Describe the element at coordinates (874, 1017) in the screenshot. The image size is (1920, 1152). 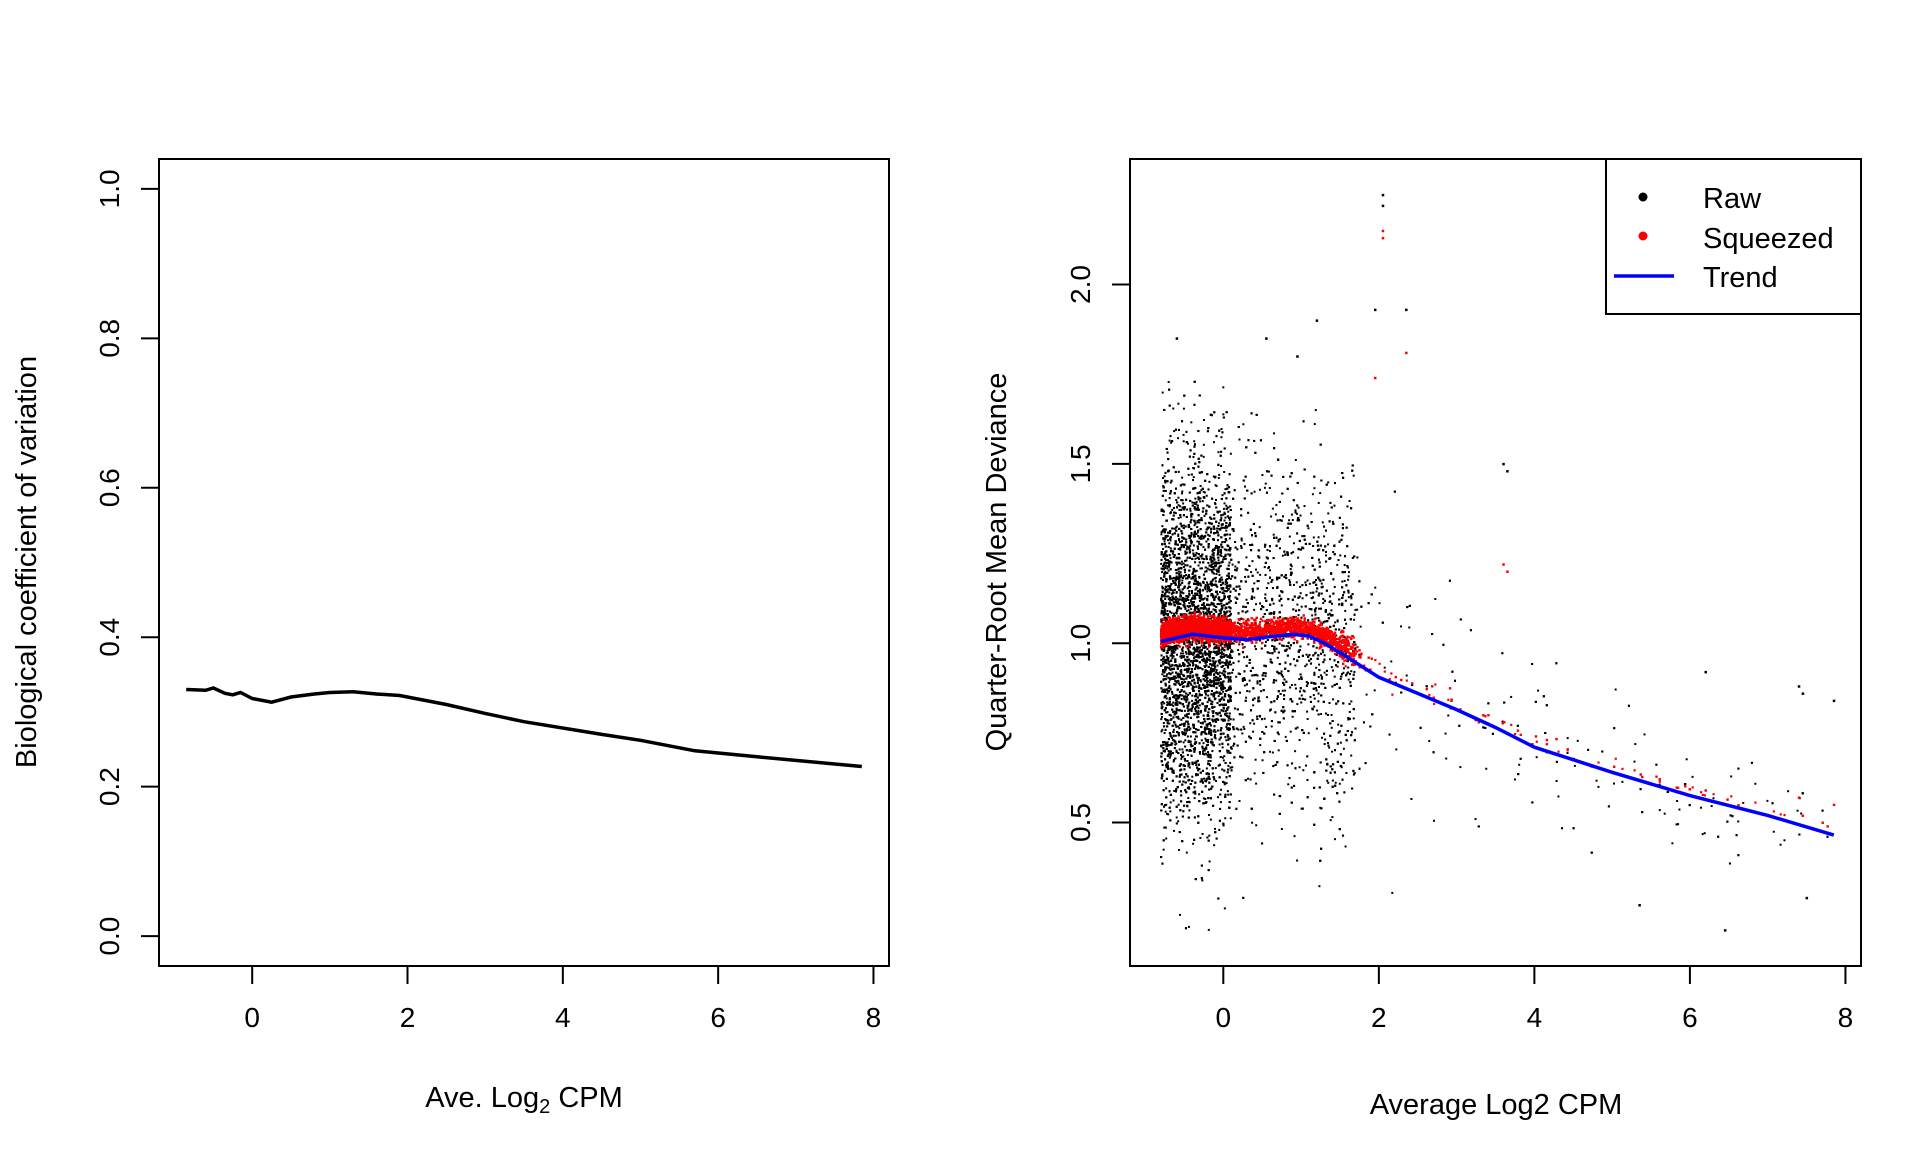
I see `x-tick-label: 8` at that location.